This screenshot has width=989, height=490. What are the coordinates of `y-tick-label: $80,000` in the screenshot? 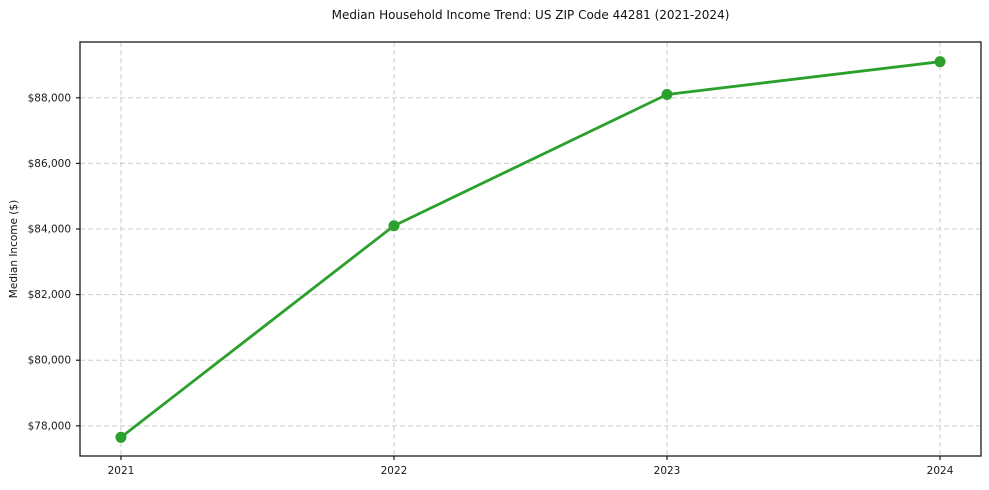 It's located at (49, 361).